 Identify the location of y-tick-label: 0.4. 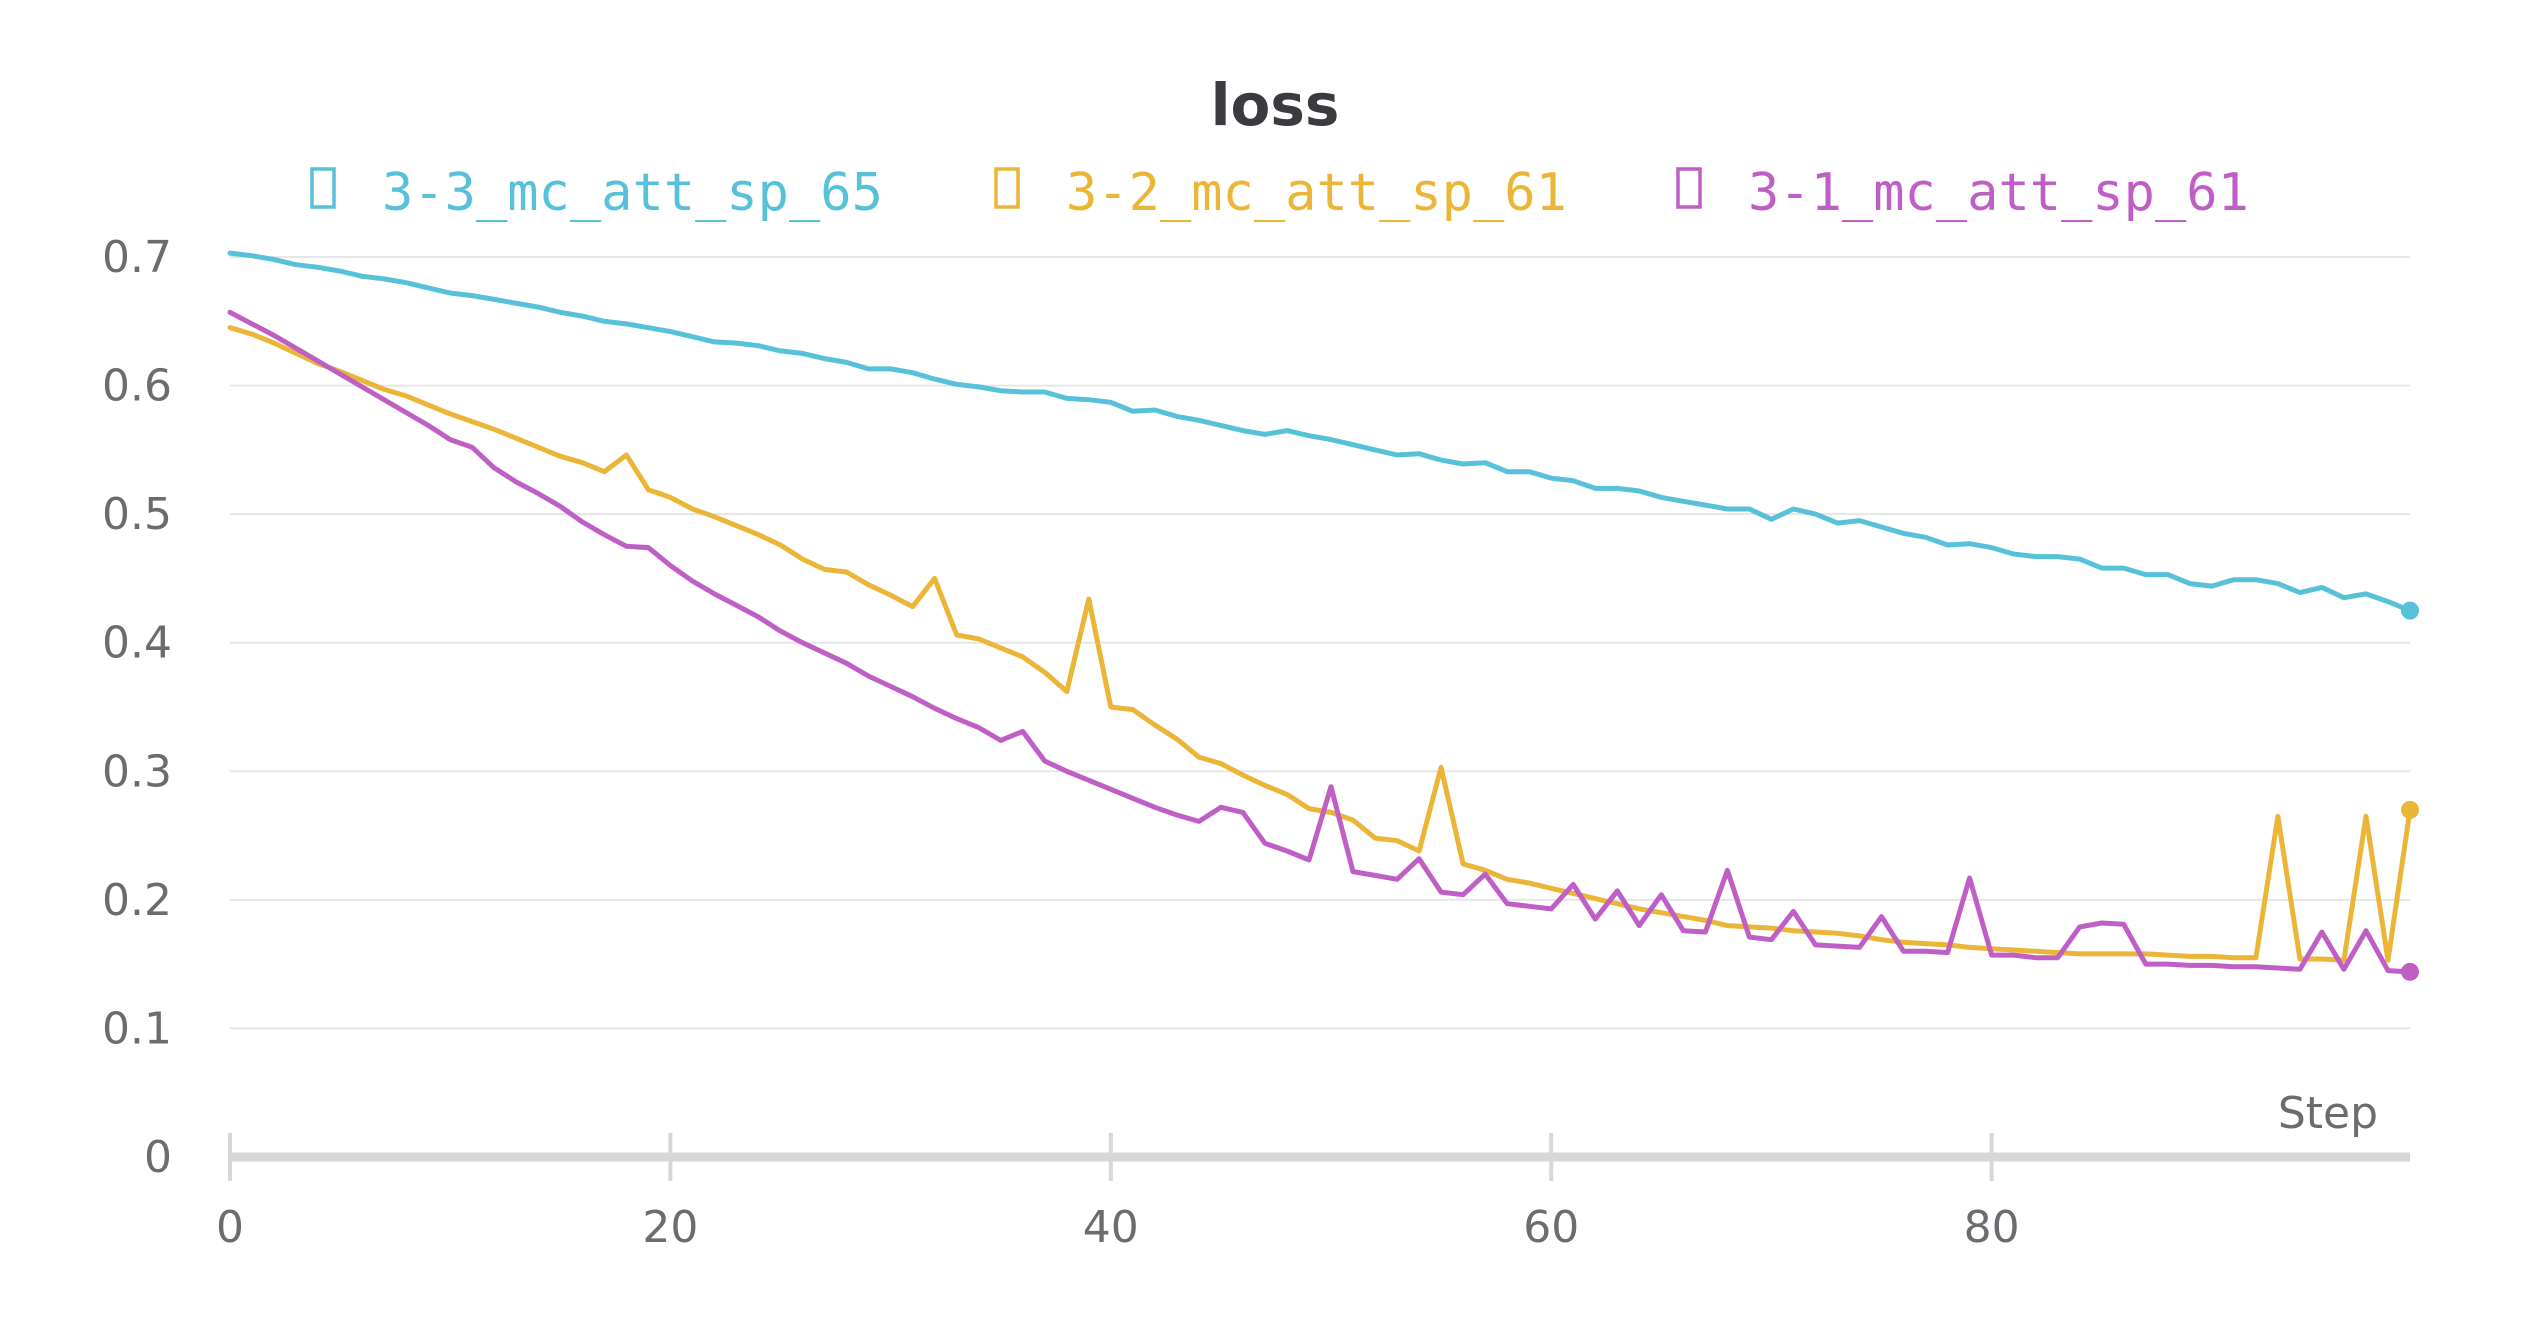
(137, 643).